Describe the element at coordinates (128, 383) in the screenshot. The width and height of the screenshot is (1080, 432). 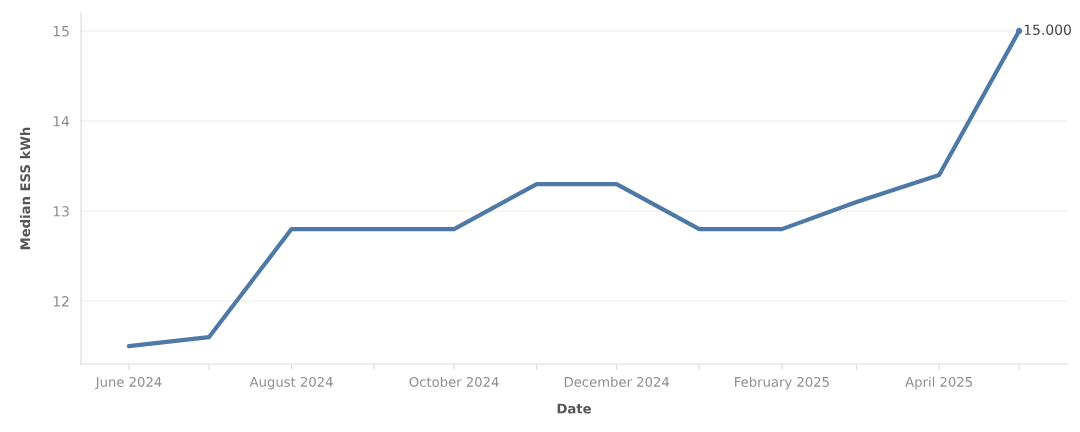
I see `x-tick-label: June 2024` at that location.